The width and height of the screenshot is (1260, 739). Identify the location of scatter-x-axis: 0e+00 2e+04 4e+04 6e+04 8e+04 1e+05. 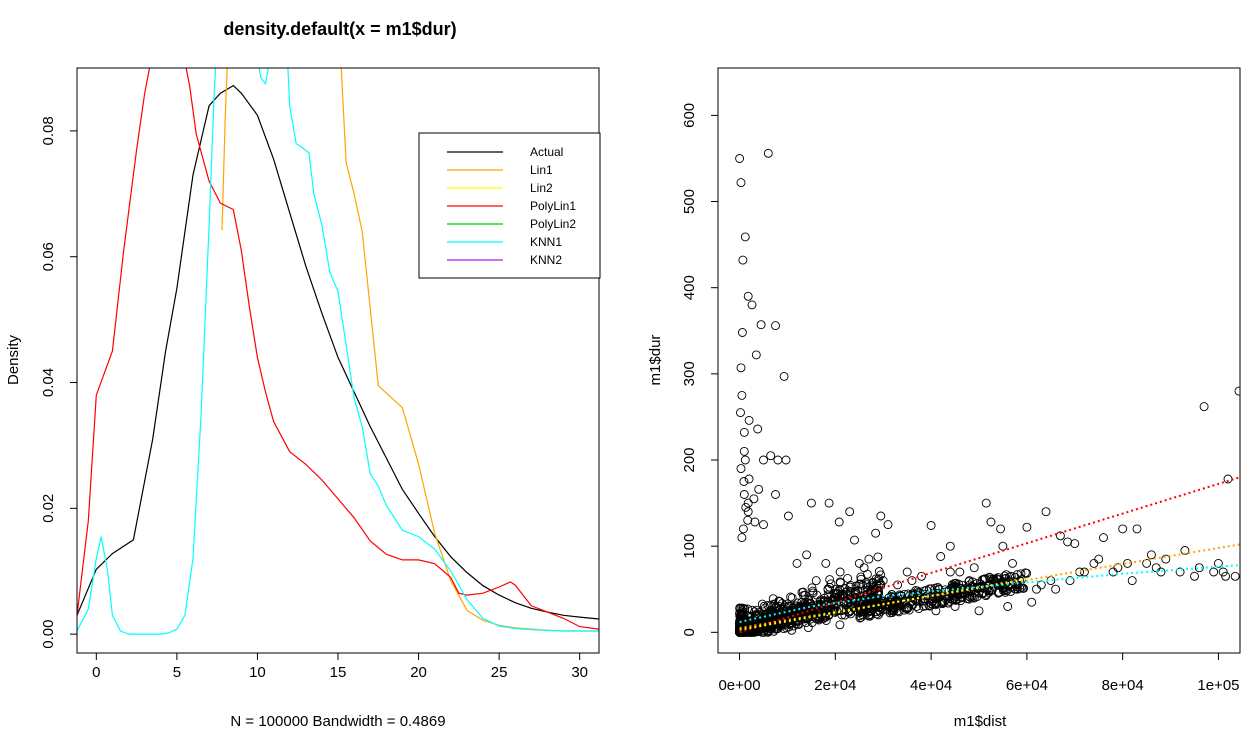
(979, 673).